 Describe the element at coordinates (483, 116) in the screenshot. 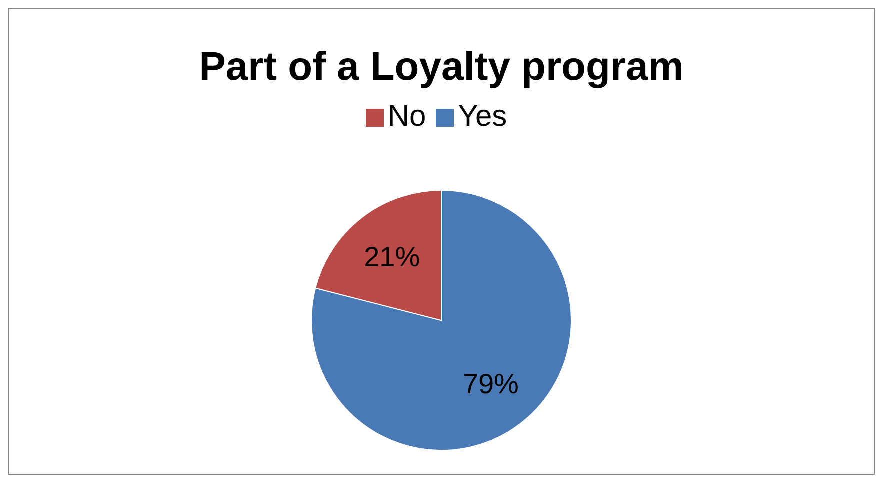

I see `legend-label: Yes` at that location.